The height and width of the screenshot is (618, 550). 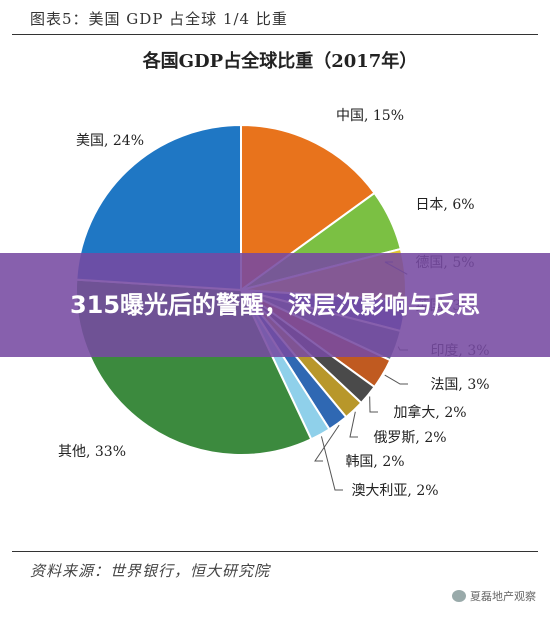 I want to click on slice-label: 中国, 15%, so click(x=370, y=116).